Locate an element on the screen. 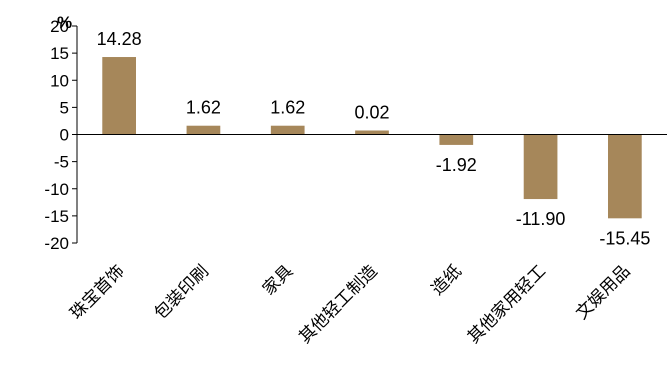 Image resolution: width=672 pixels, height=371 pixels. data-label: 14.28 is located at coordinates (119, 39).